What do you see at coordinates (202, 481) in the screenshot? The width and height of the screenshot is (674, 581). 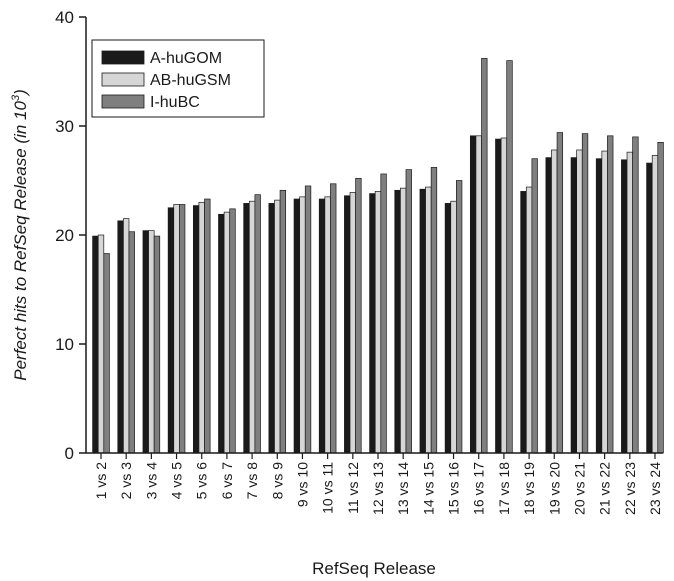 I see `x-tick-label: 5 vs 6` at bounding box center [202, 481].